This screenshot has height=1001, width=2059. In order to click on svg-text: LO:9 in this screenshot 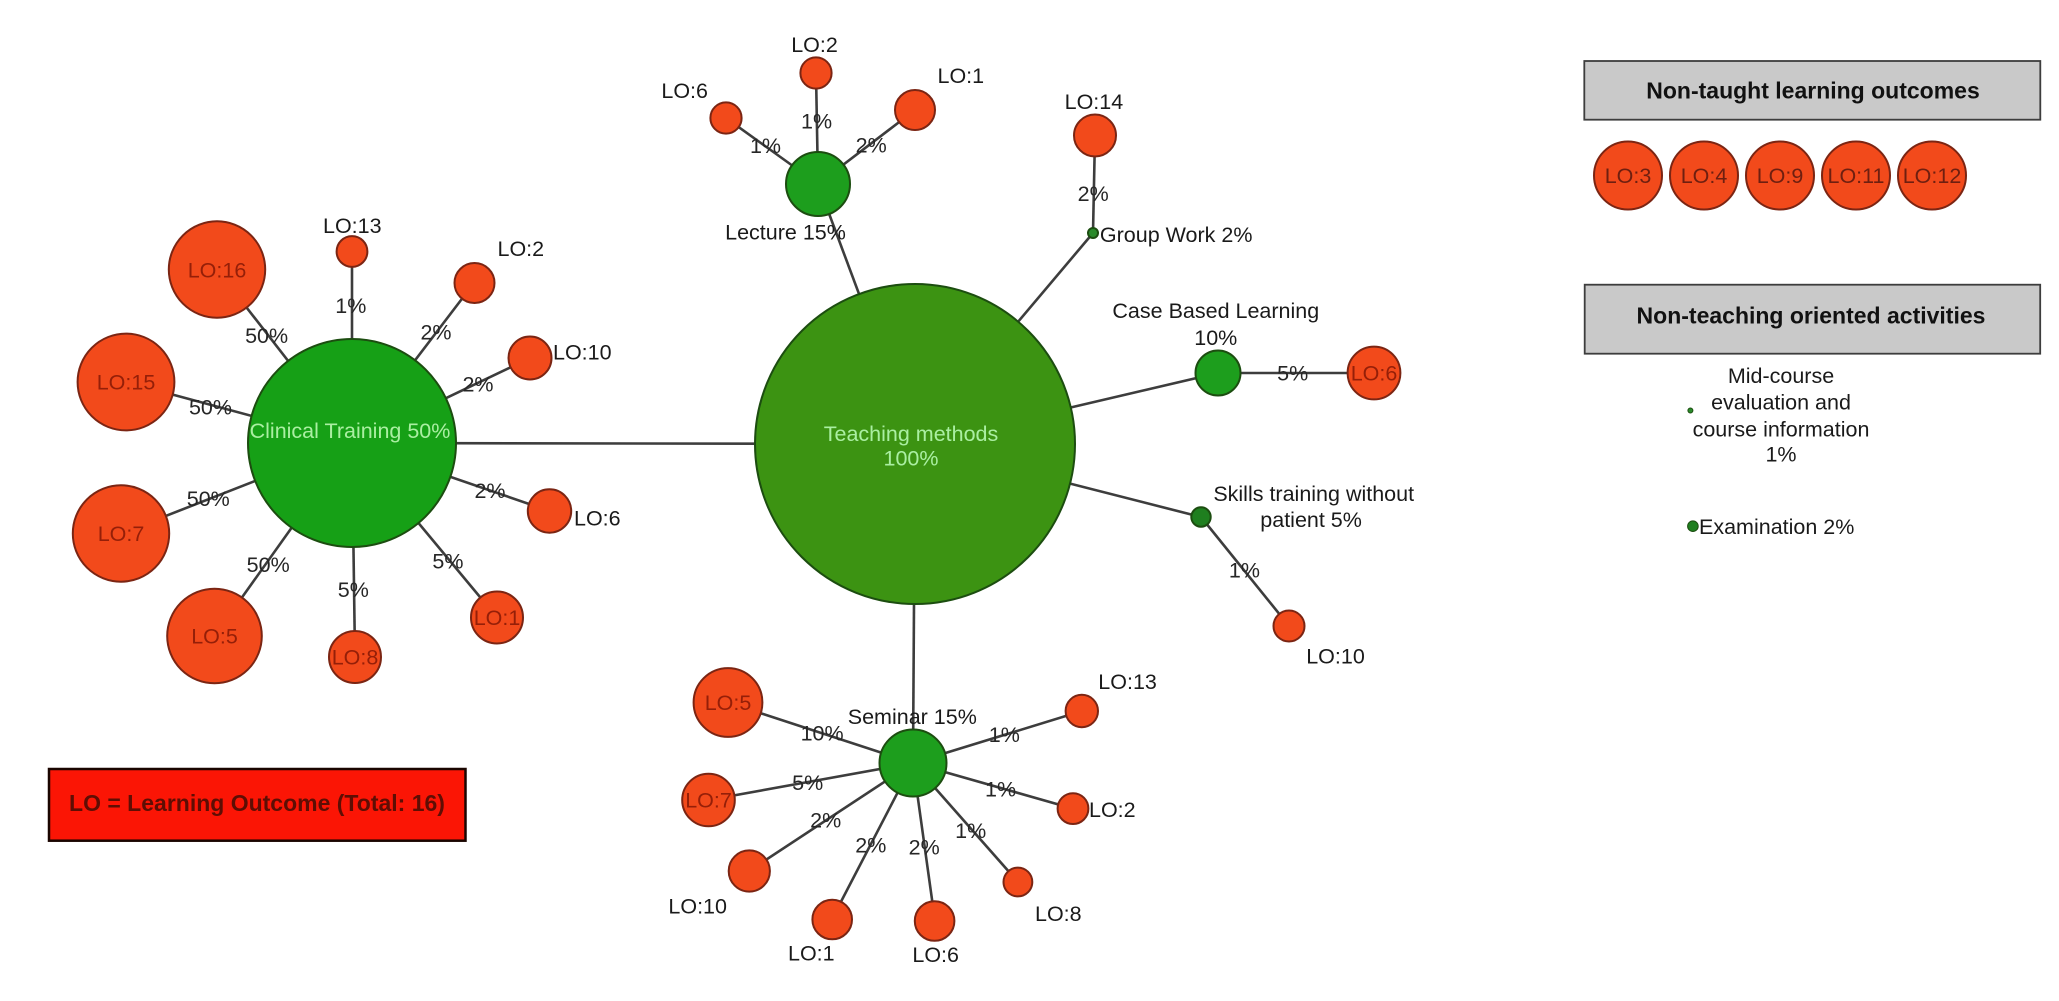, I will do `click(1780, 176)`.